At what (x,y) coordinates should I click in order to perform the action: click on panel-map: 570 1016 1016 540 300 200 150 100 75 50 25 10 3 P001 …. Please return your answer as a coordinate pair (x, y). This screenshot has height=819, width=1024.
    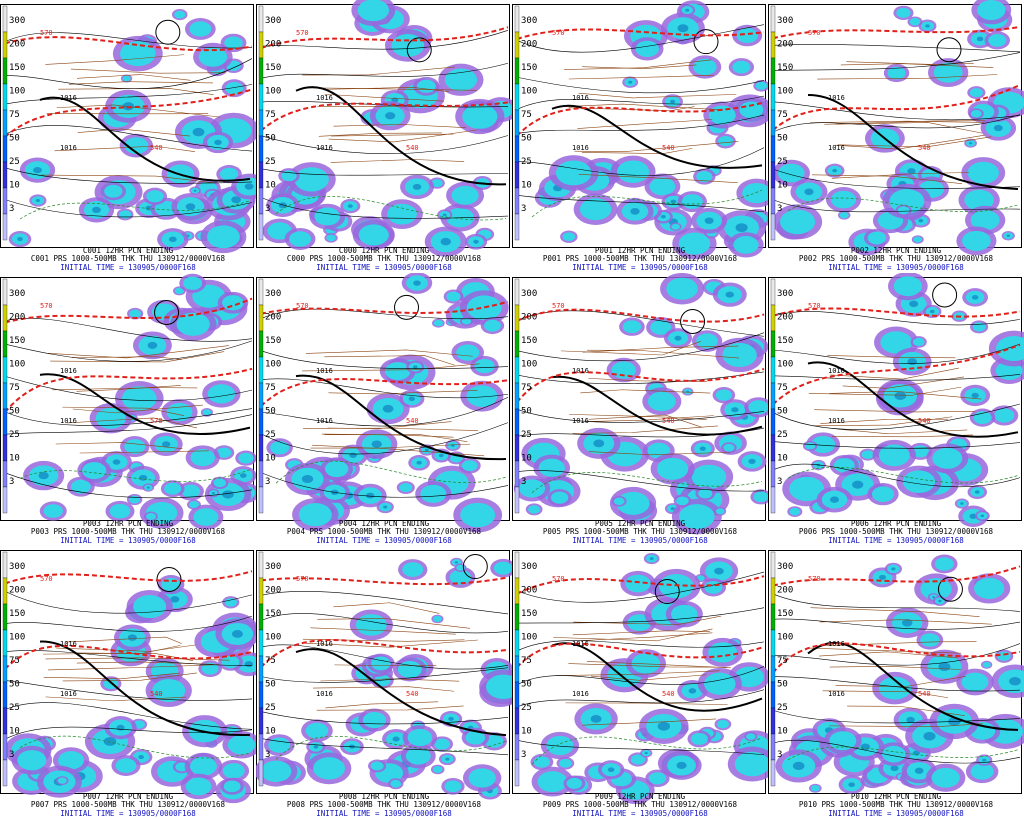
    Looking at the image, I should click on (640, 136).